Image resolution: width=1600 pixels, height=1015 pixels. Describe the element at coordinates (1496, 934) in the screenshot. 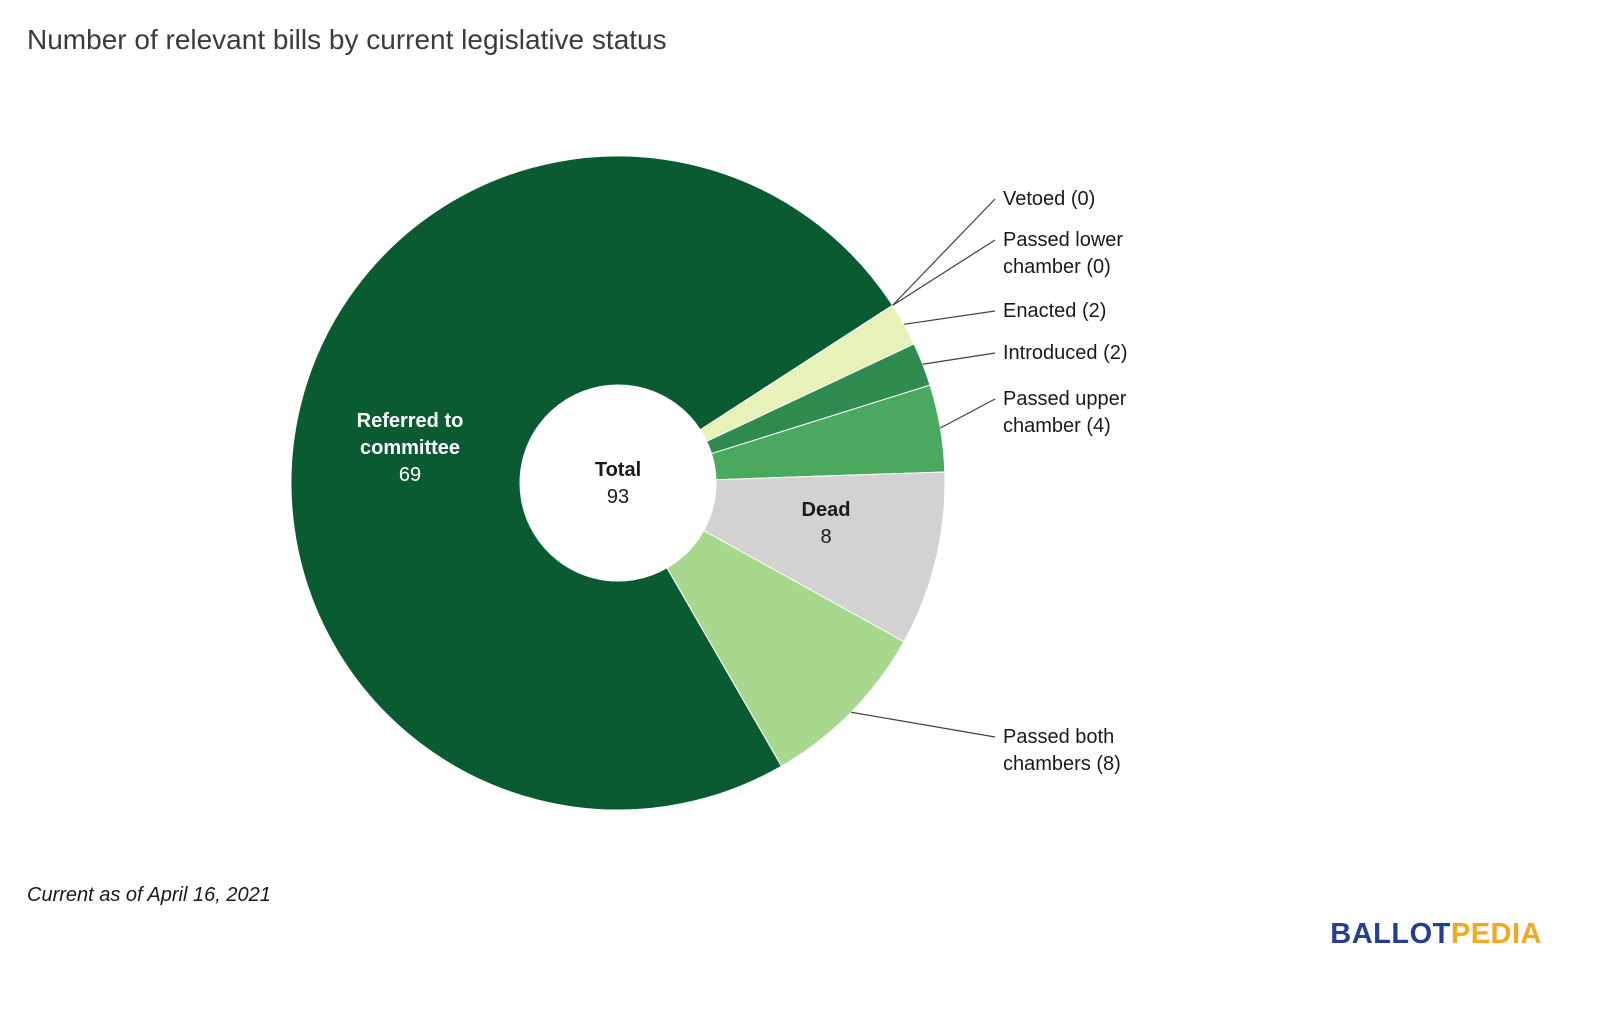

I see `logo-pedia: PEDIA` at that location.